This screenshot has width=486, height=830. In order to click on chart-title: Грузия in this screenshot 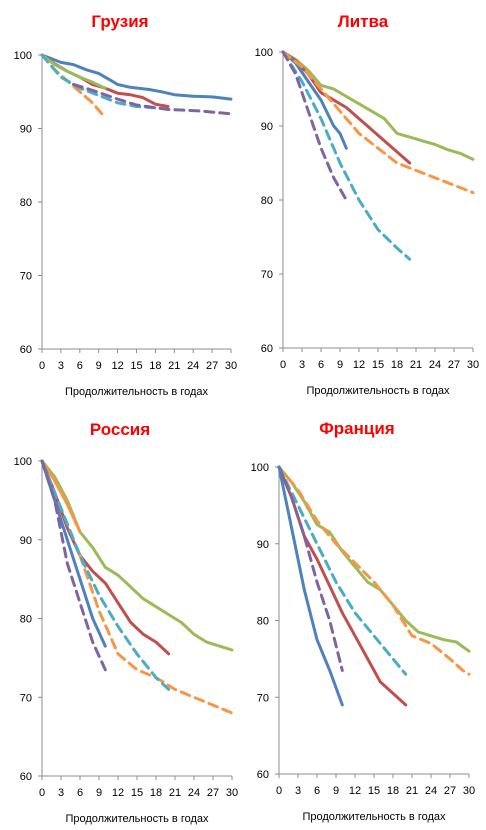, I will do `click(119, 21)`.